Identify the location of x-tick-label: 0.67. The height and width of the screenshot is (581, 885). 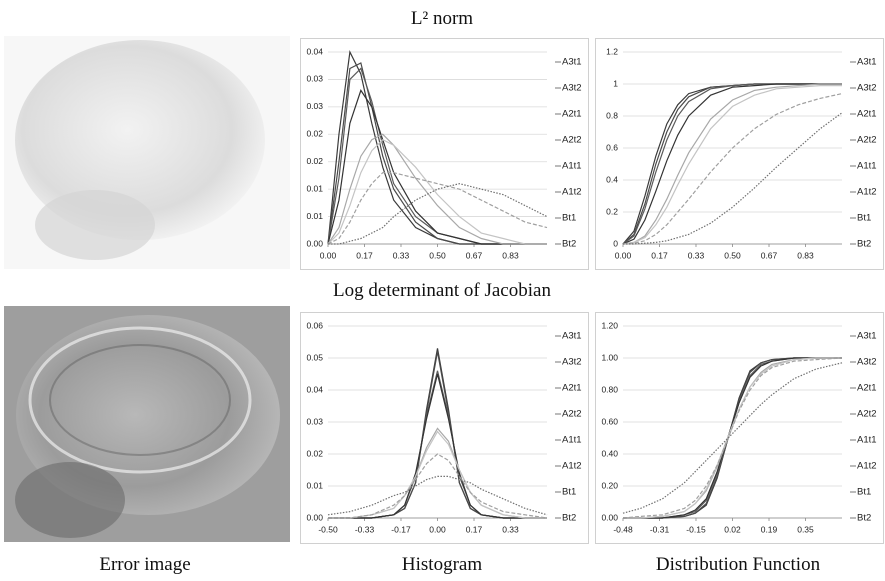
(474, 255).